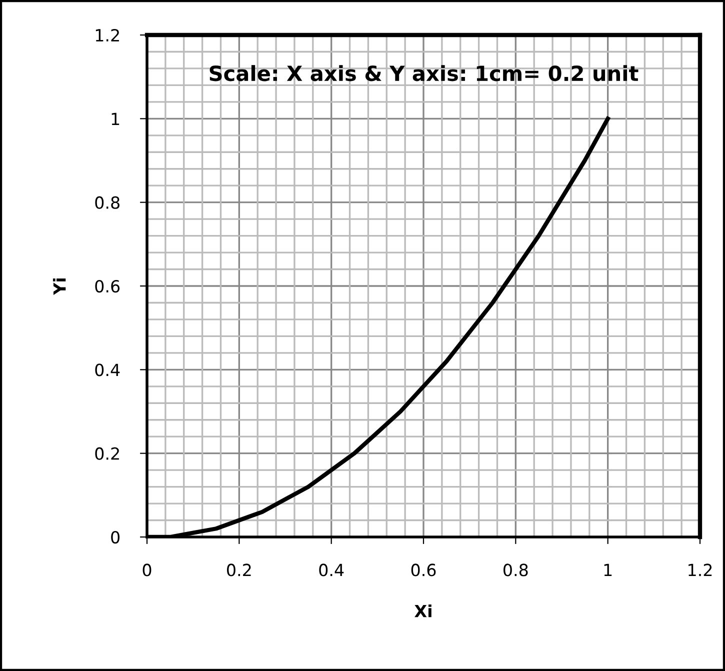 The height and width of the screenshot is (671, 725). Describe the element at coordinates (423, 611) in the screenshot. I see `x-axis-title: Xi` at that location.